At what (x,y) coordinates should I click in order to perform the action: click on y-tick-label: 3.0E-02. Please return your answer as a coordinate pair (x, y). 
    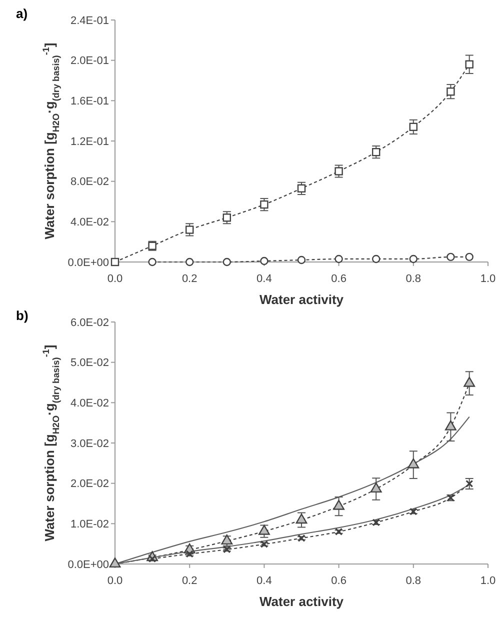
    Looking at the image, I should click on (89, 444).